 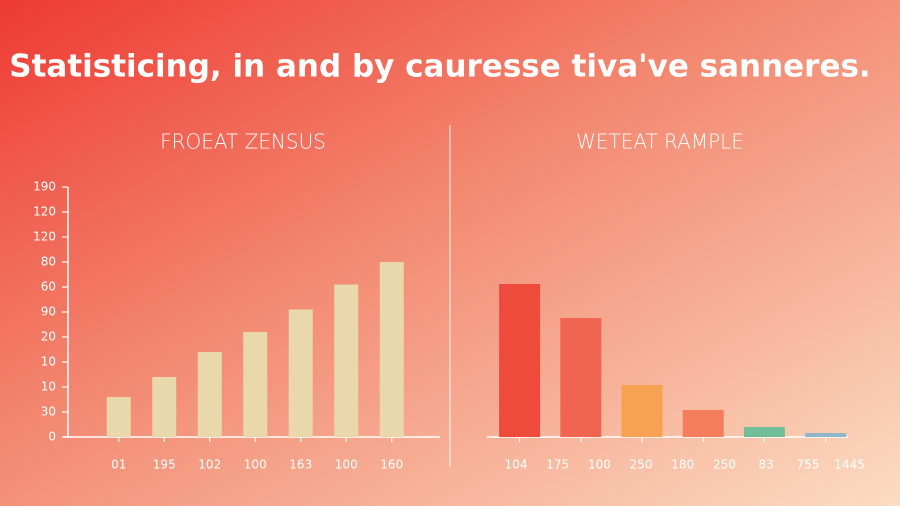 What do you see at coordinates (118, 465) in the screenshot?
I see `x-tick-label: 01` at bounding box center [118, 465].